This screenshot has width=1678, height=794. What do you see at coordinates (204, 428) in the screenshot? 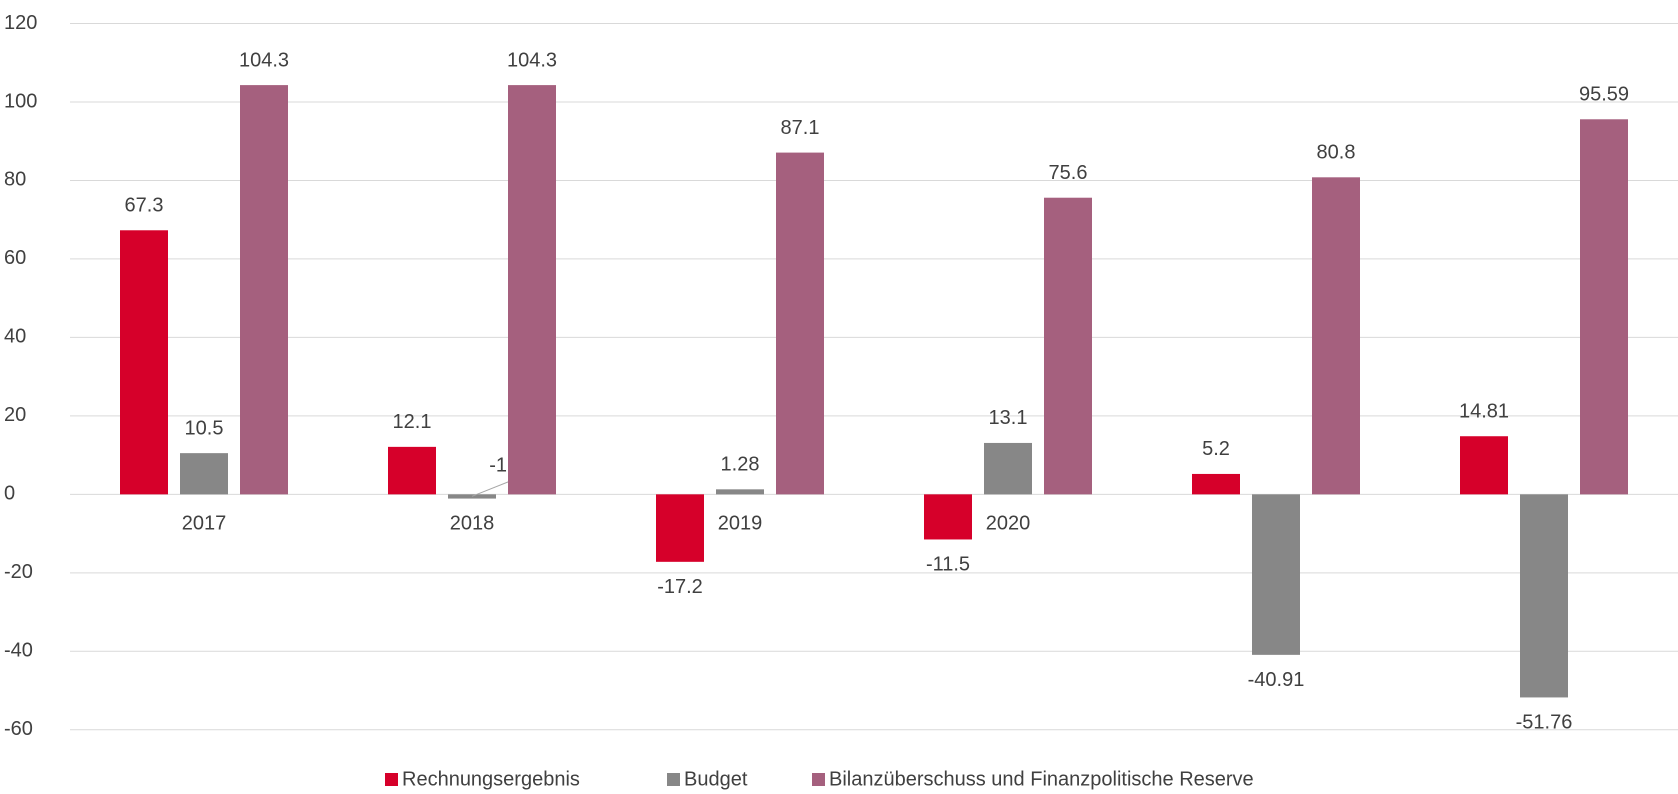
I see `data-label: 10.5` at bounding box center [204, 428].